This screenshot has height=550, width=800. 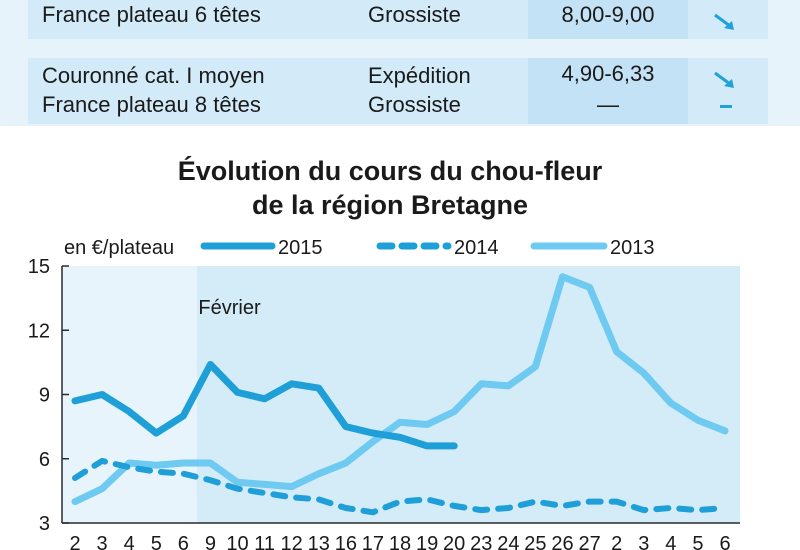 What do you see at coordinates (390, 171) in the screenshot?
I see `chart-title-line: Évolution du cours du chou-fleur` at bounding box center [390, 171].